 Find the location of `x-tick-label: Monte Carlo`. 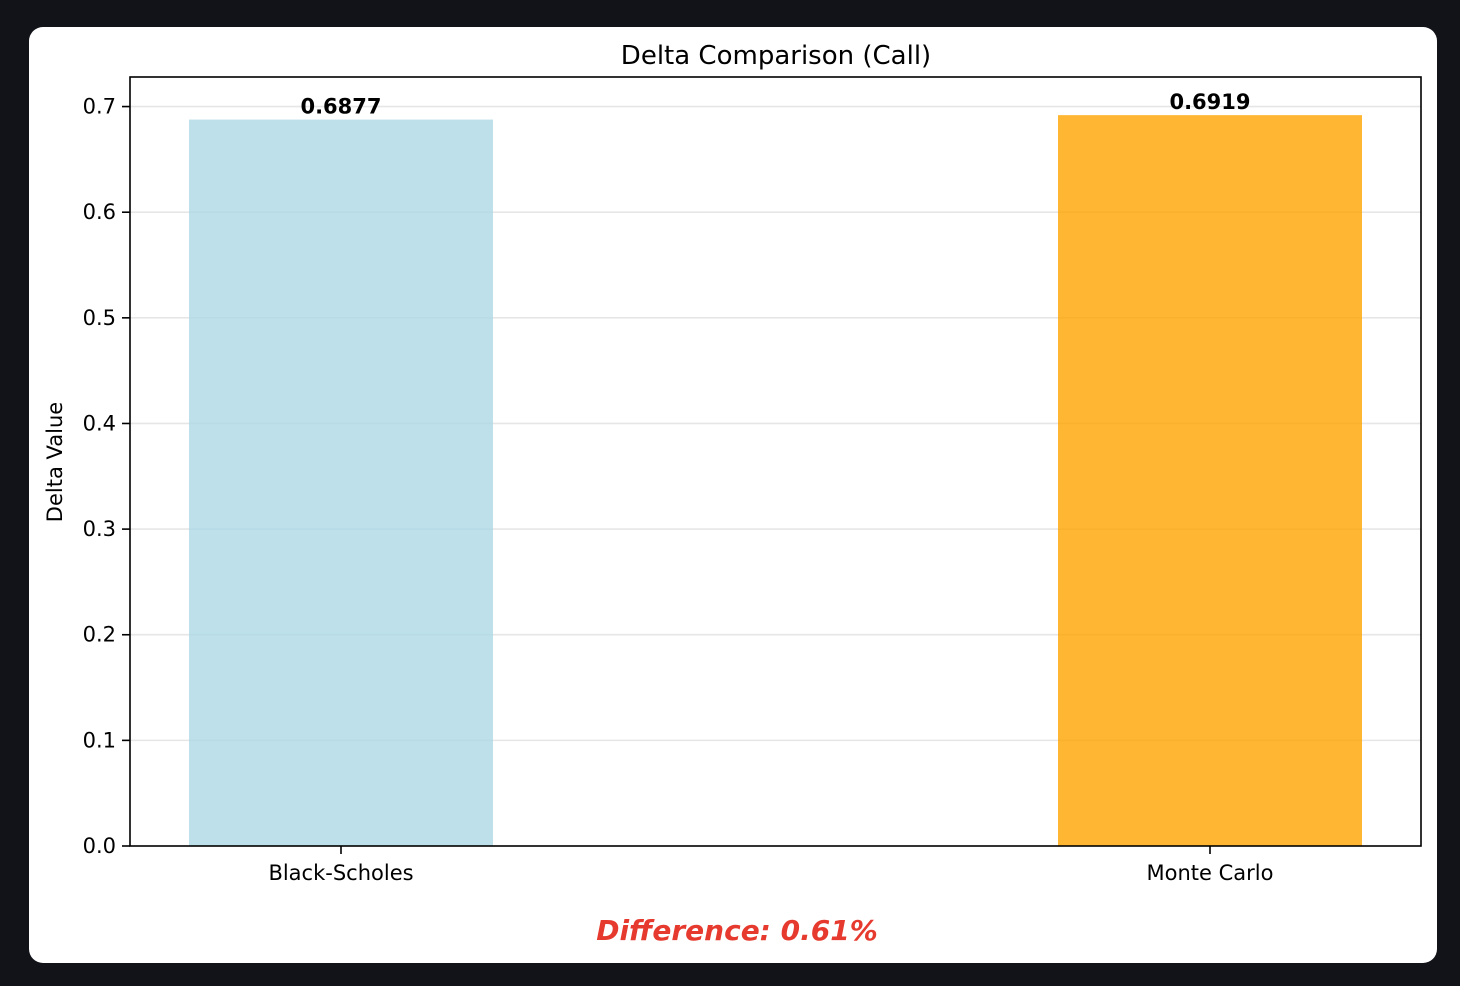

x-tick-label: Monte Carlo is located at coordinates (1210, 873).